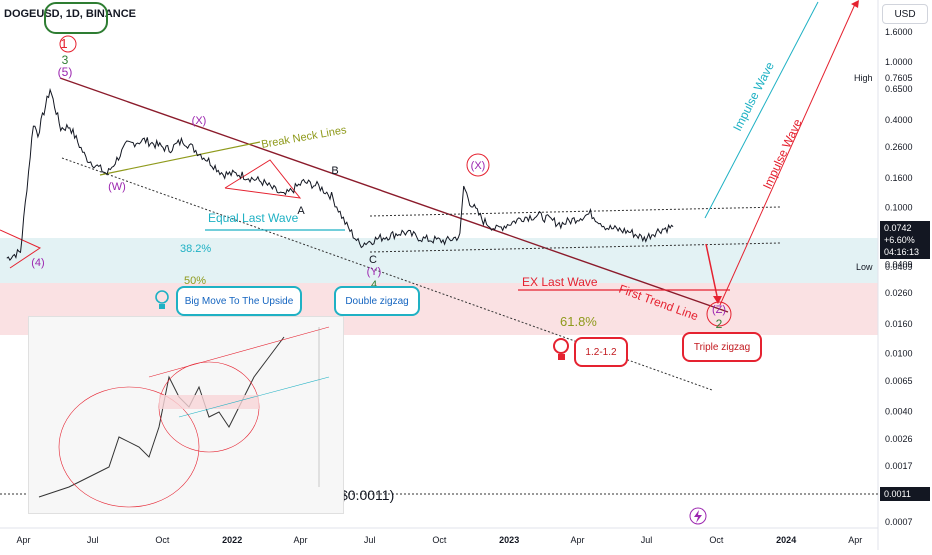  What do you see at coordinates (899, 89) in the screenshot?
I see `price-tick-label: 0.6500` at bounding box center [899, 89].